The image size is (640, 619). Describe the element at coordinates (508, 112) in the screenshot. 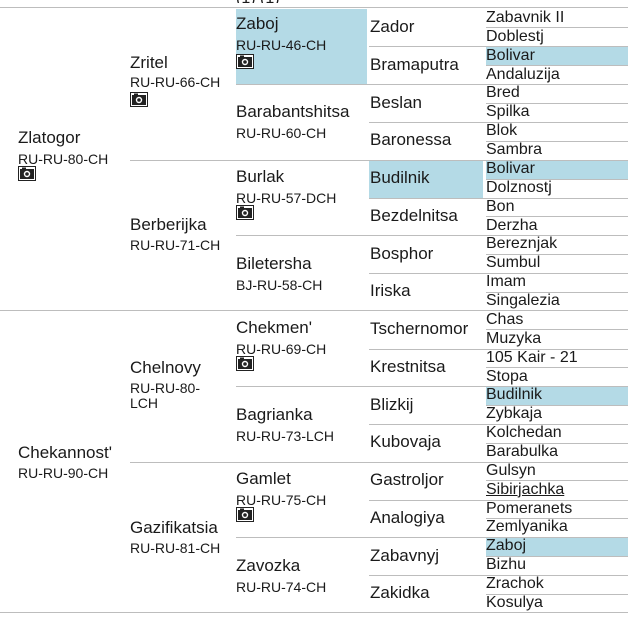

I see `dog-name: Spilka` at that location.